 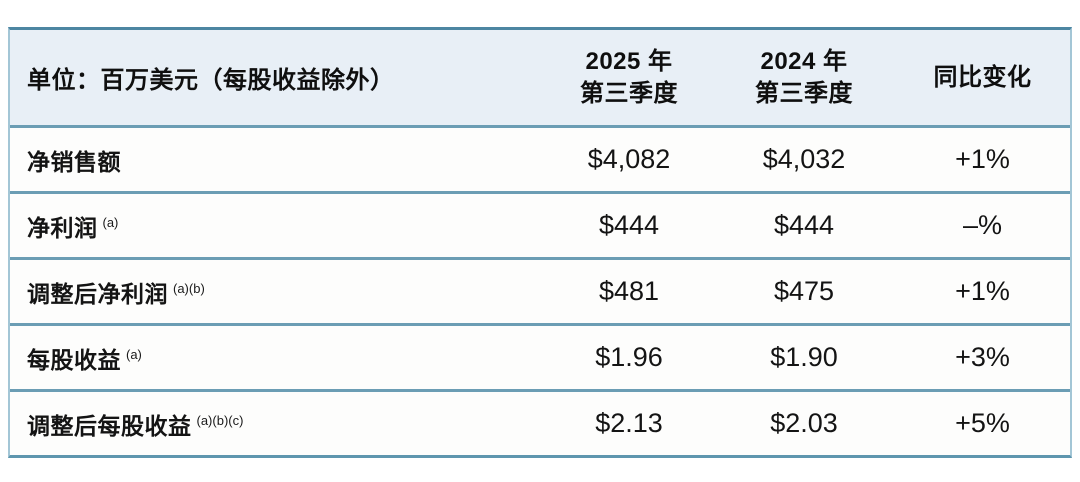 I want to click on footnote-marker: (a)(b)(c), so click(x=220, y=420).